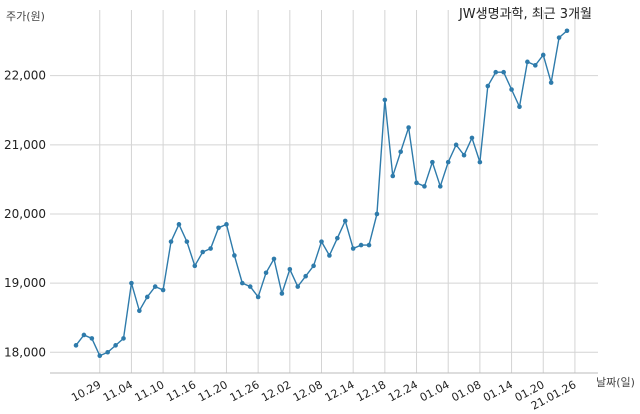 This screenshot has height=414, width=640. I want to click on x-tick-label: 11.10, so click(150, 391).